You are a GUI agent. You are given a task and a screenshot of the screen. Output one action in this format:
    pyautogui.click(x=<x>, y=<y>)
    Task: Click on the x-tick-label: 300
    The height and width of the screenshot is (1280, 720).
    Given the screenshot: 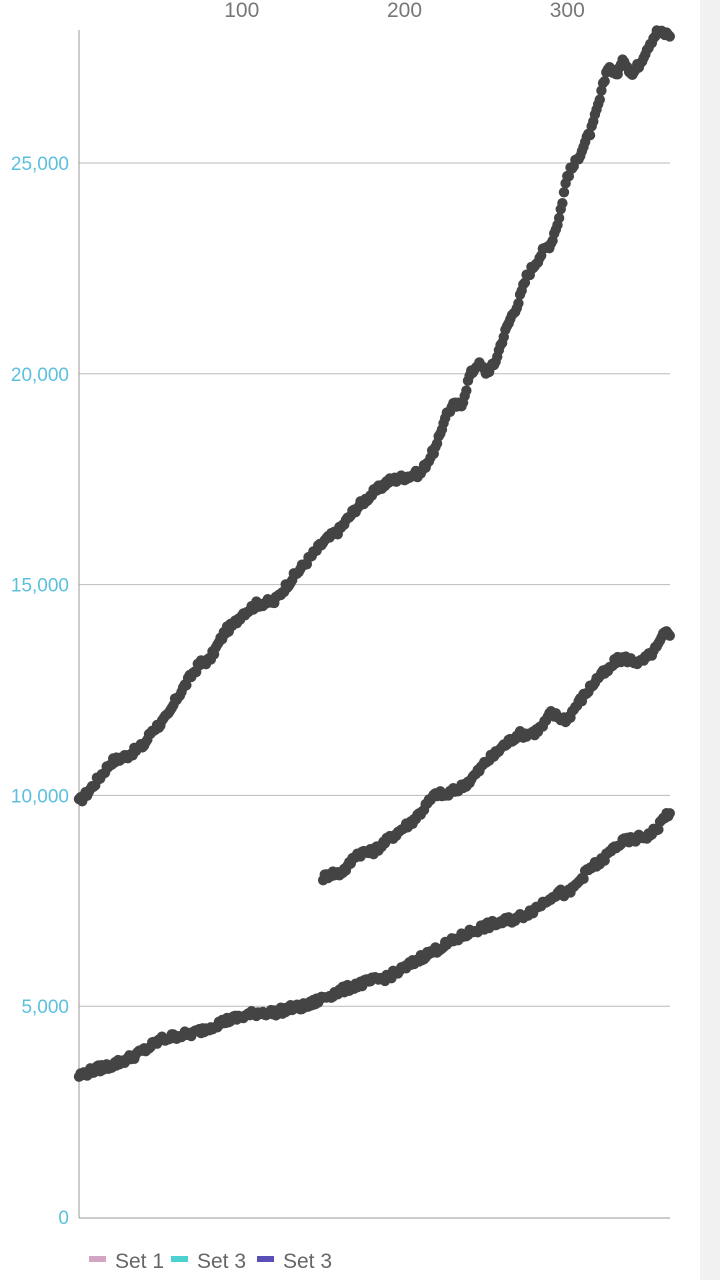 What is the action you would take?
    pyautogui.click(x=567, y=11)
    